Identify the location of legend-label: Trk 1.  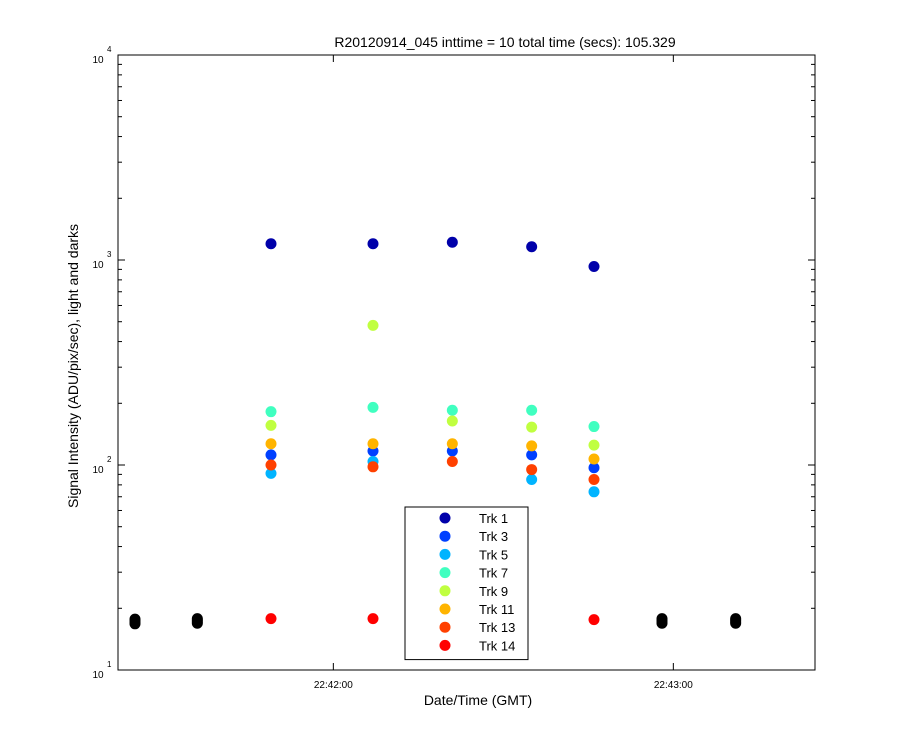
(493, 518).